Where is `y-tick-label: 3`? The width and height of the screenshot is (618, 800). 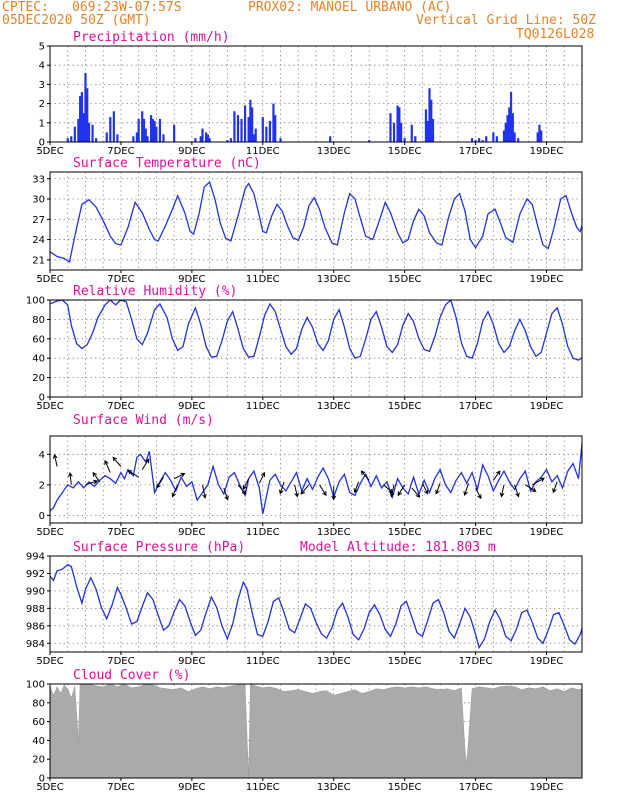
y-tick-label: 3 is located at coordinates (42, 85).